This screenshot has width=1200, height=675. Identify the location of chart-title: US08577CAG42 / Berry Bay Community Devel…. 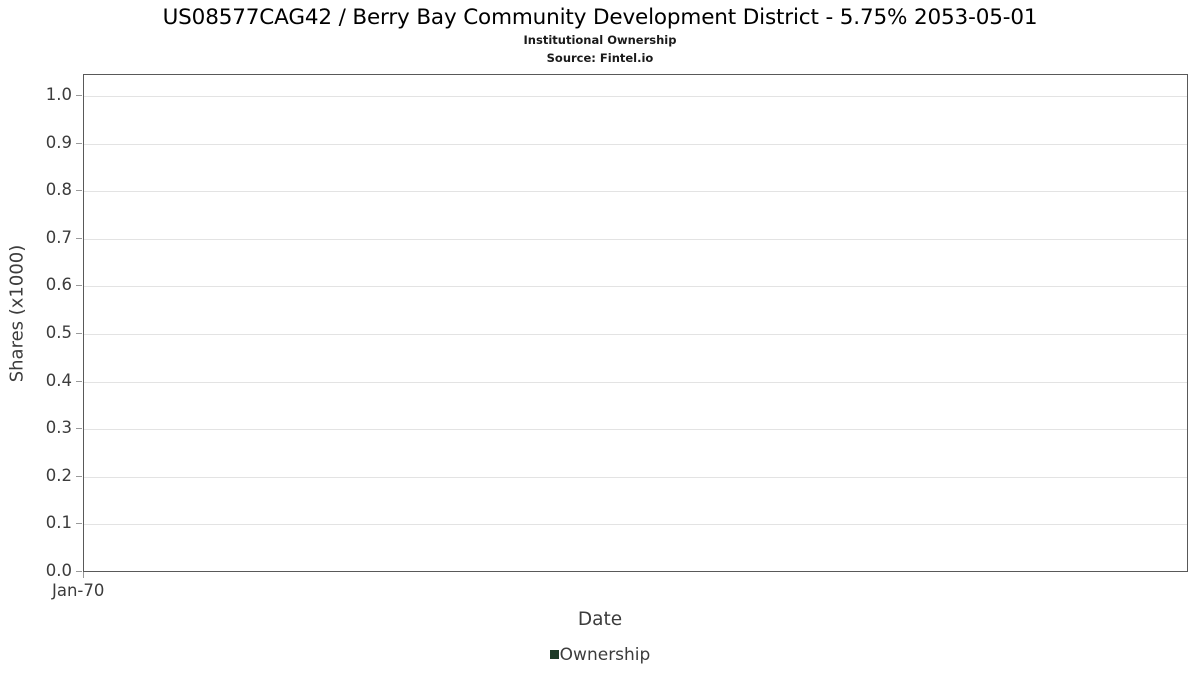
(600, 17).